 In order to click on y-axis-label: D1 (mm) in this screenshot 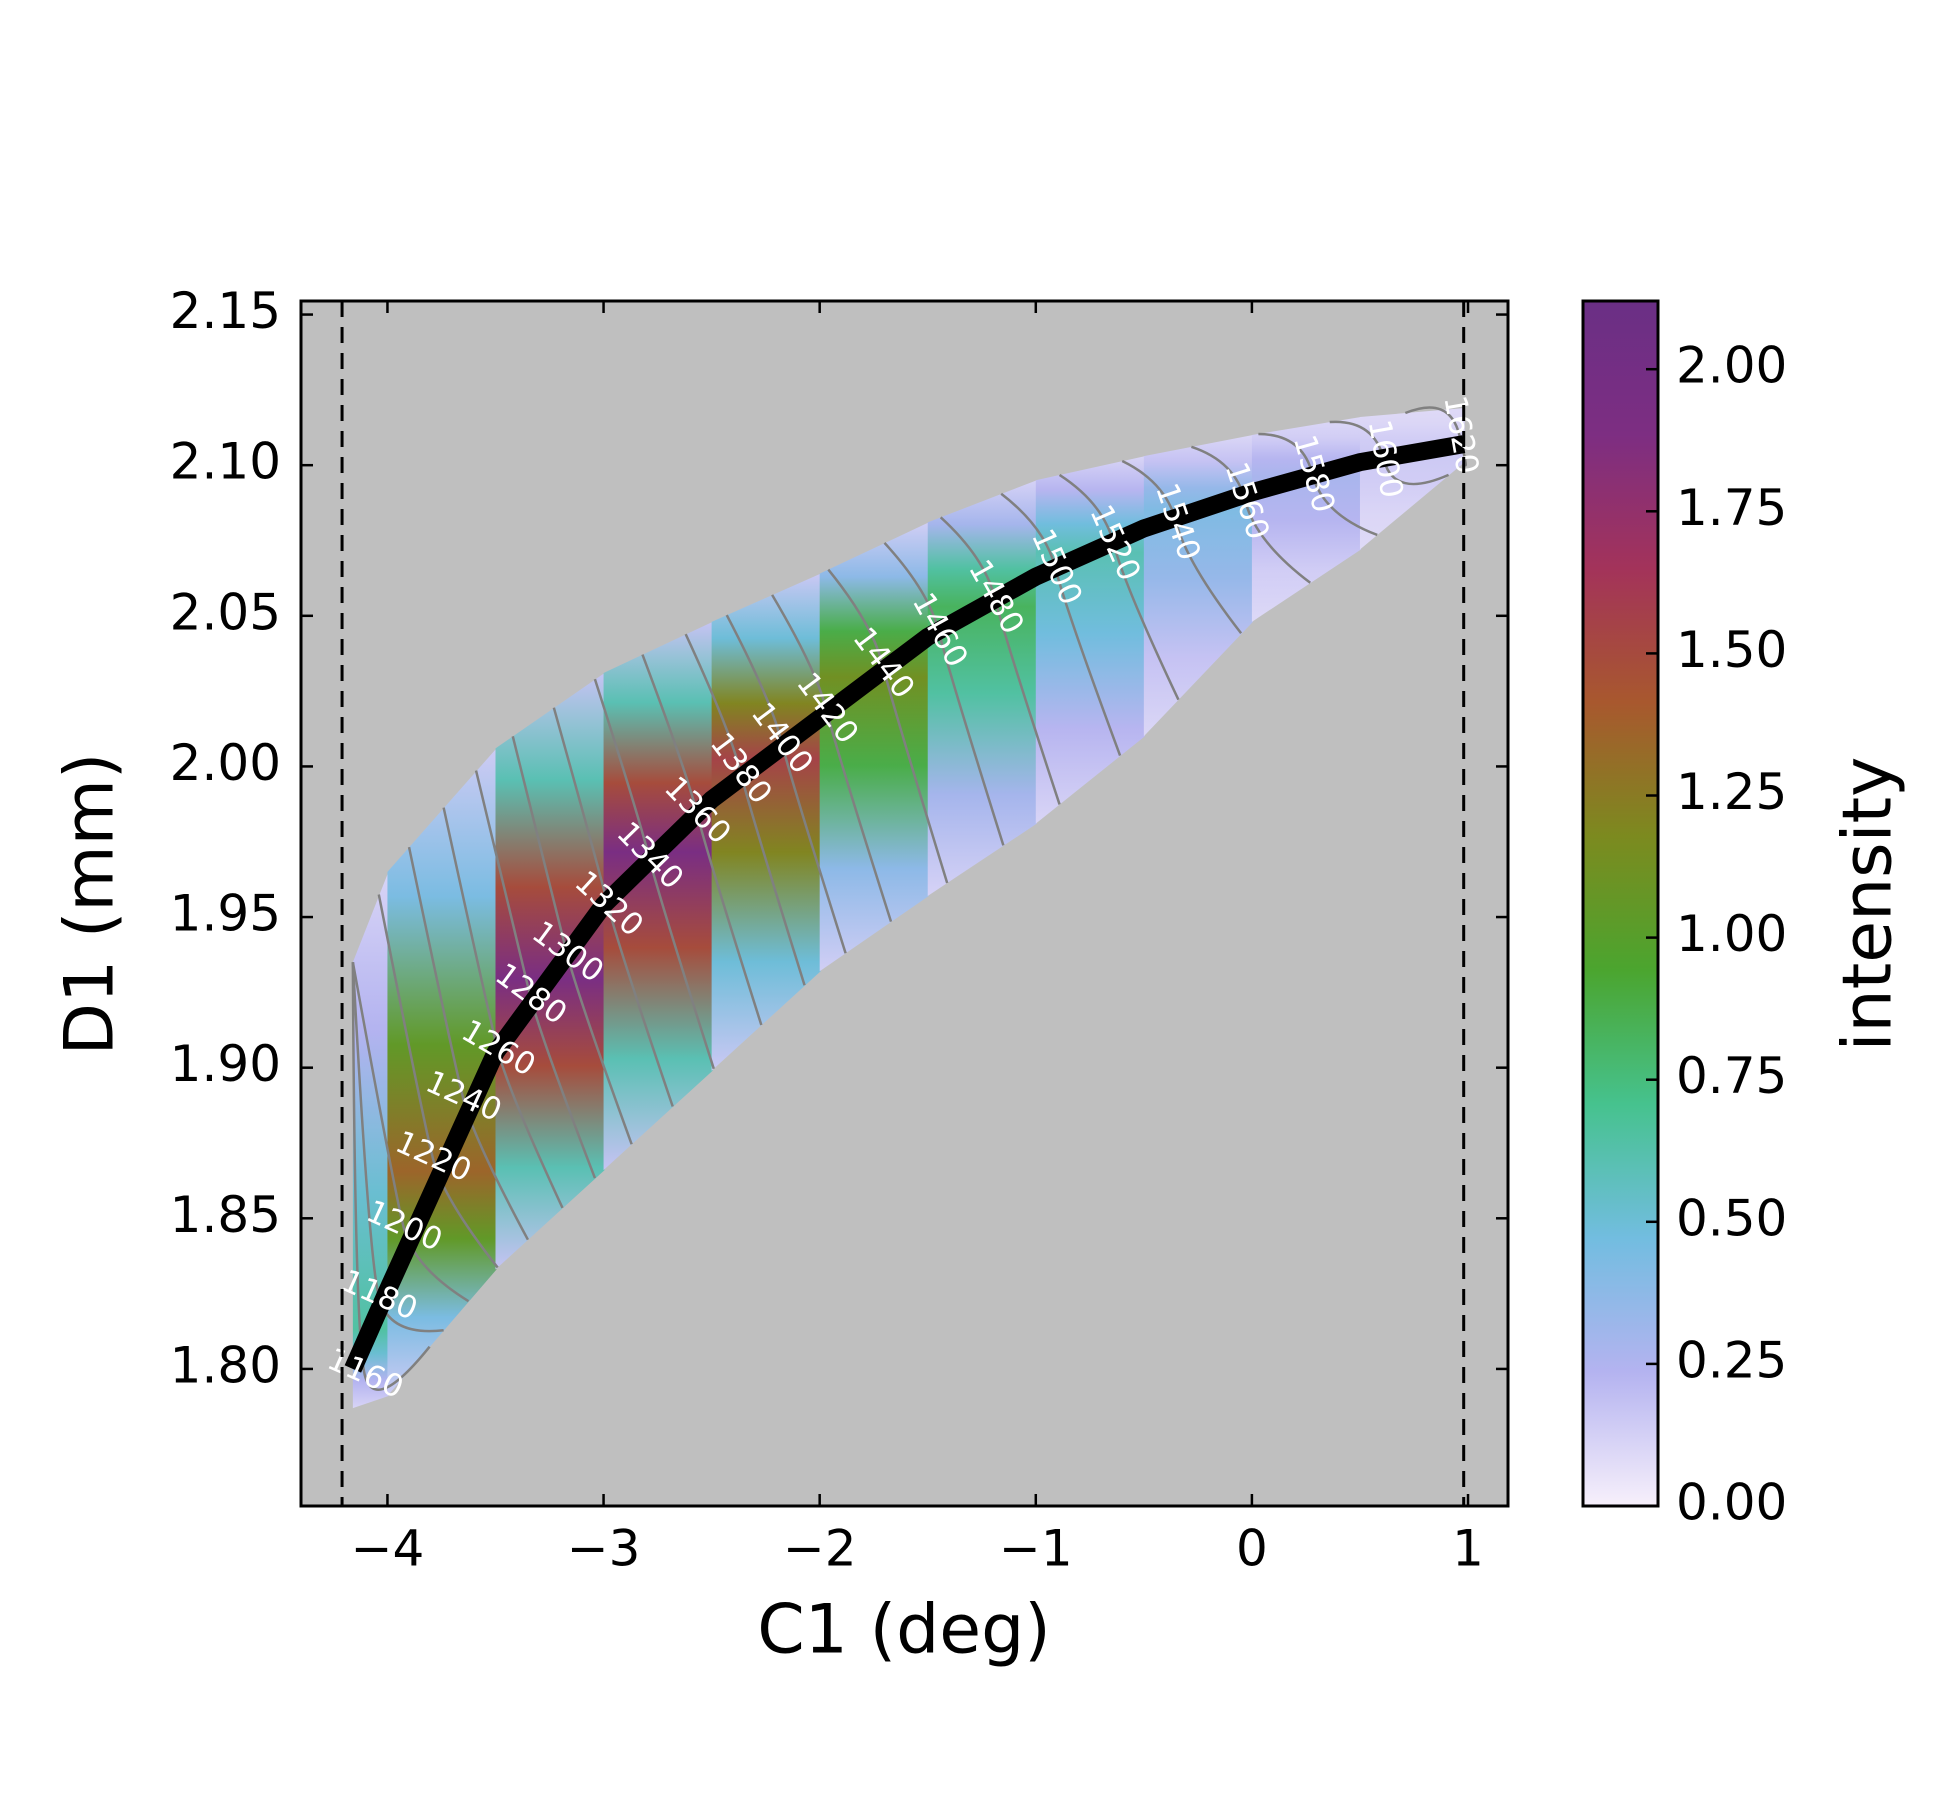, I will do `click(90, 904)`.